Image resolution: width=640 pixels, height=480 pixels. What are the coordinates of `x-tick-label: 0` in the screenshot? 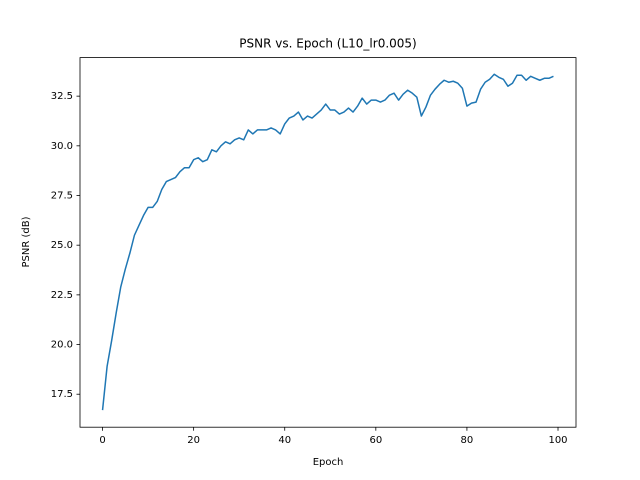 It's located at (102, 440).